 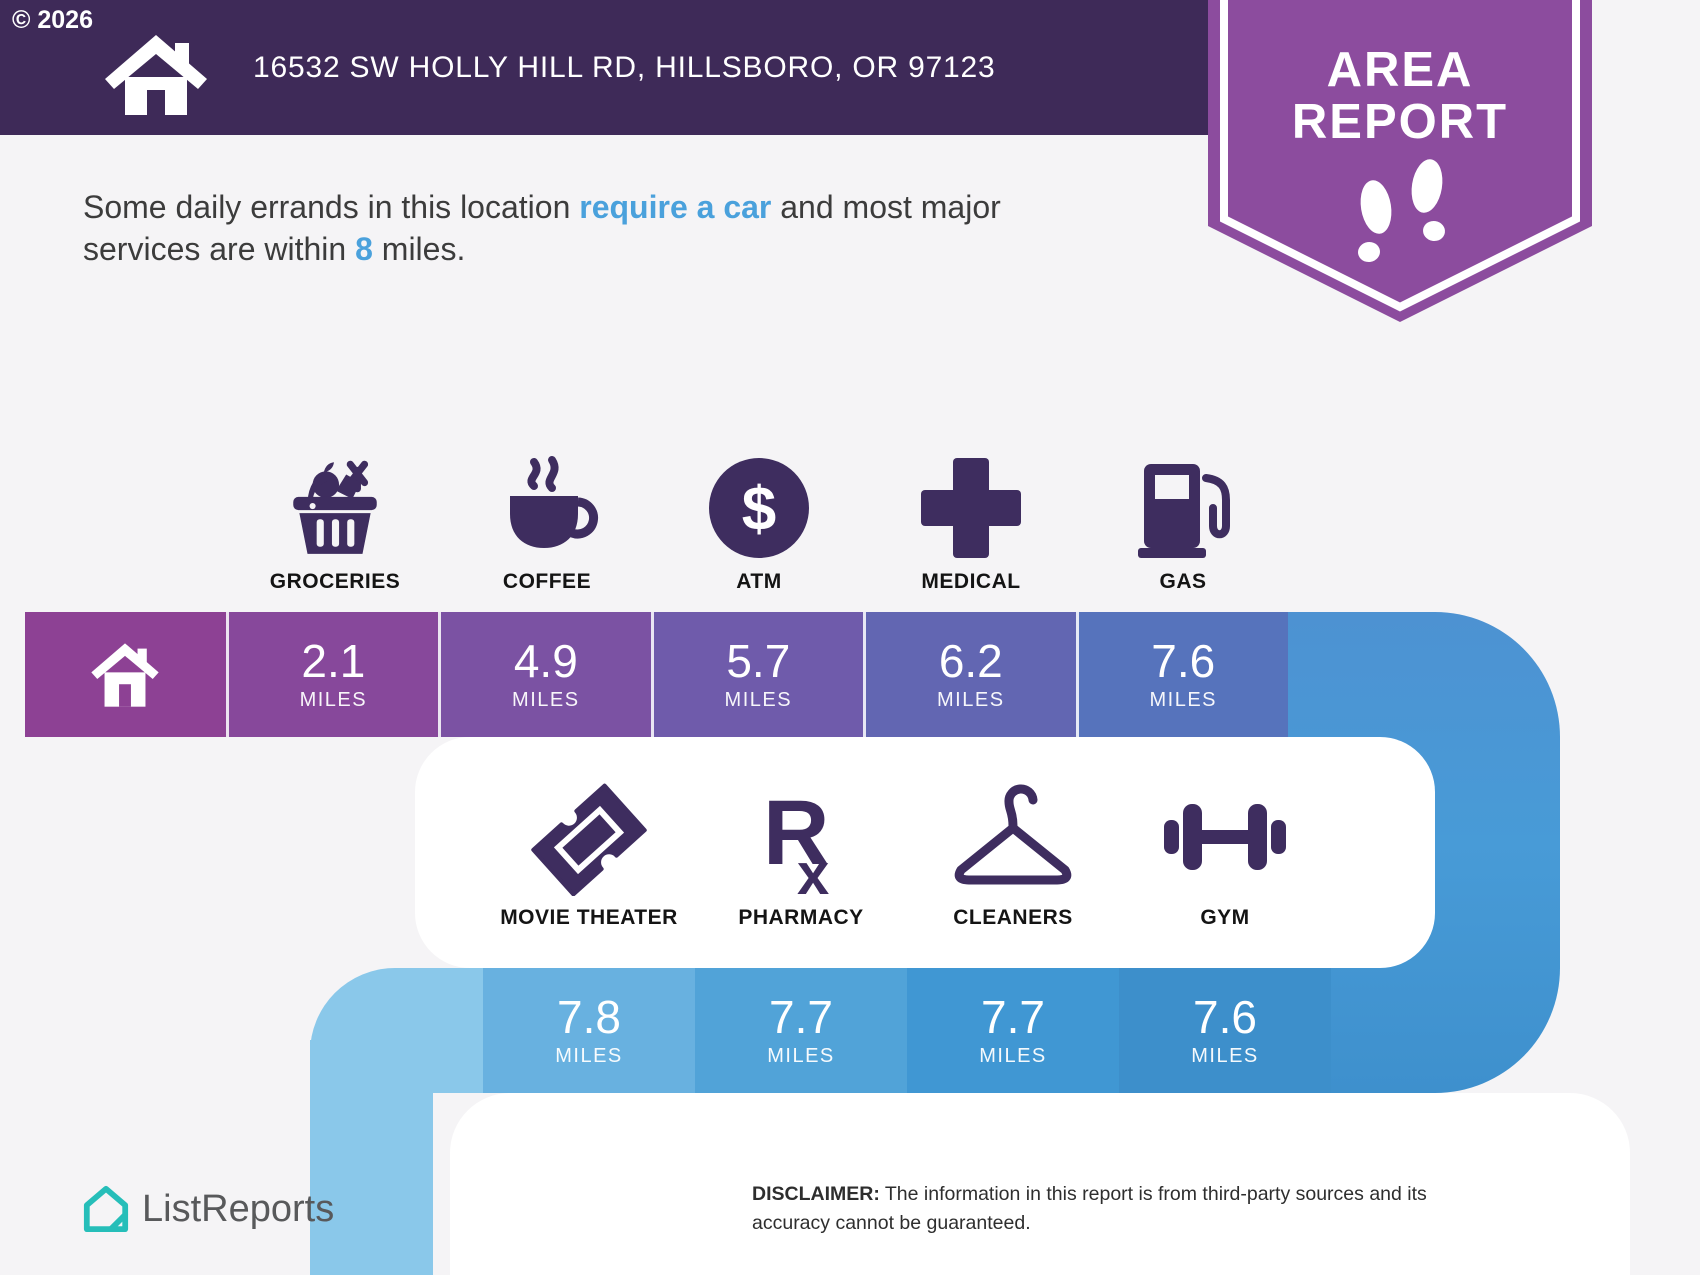 I want to click on distance-bar-row2: 7.8 MILES 7.7 MILES 7.7 MILES 7.6 MILES, so click(x=907, y=1030).